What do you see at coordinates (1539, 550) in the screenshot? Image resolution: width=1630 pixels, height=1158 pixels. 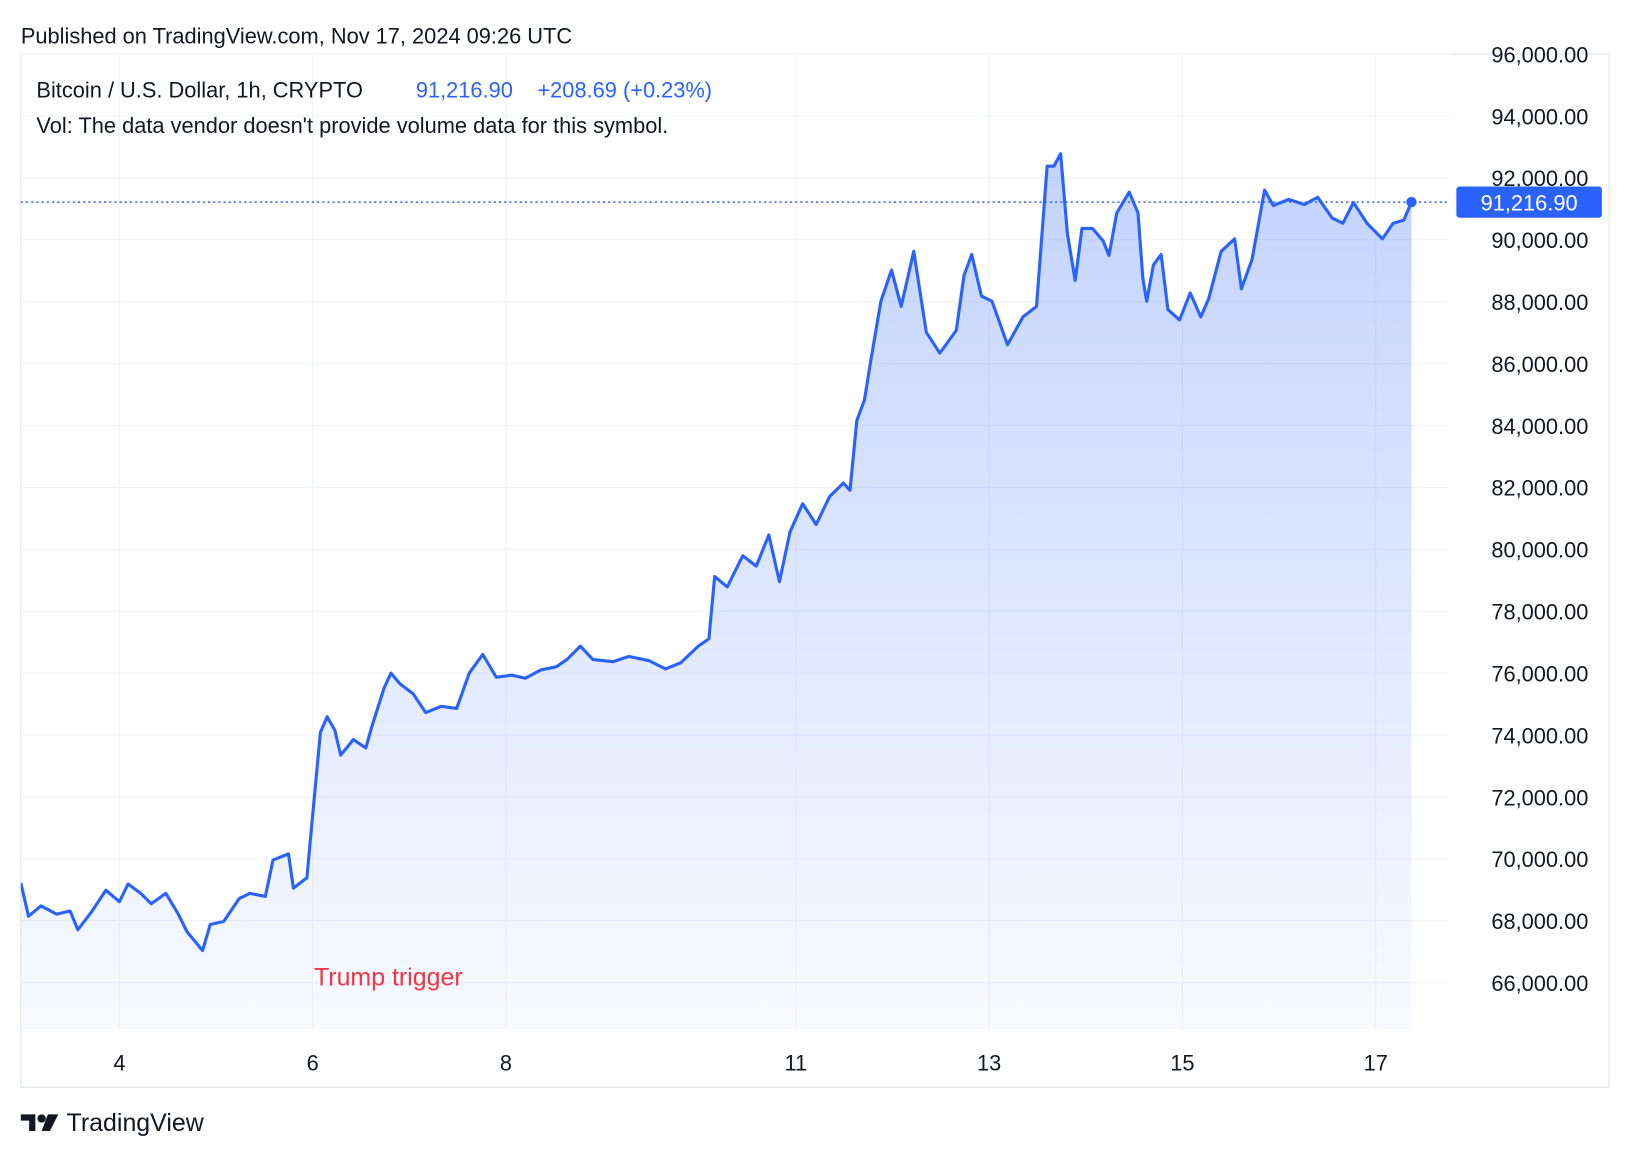 I see `y-tick-label: 80,000.00` at bounding box center [1539, 550].